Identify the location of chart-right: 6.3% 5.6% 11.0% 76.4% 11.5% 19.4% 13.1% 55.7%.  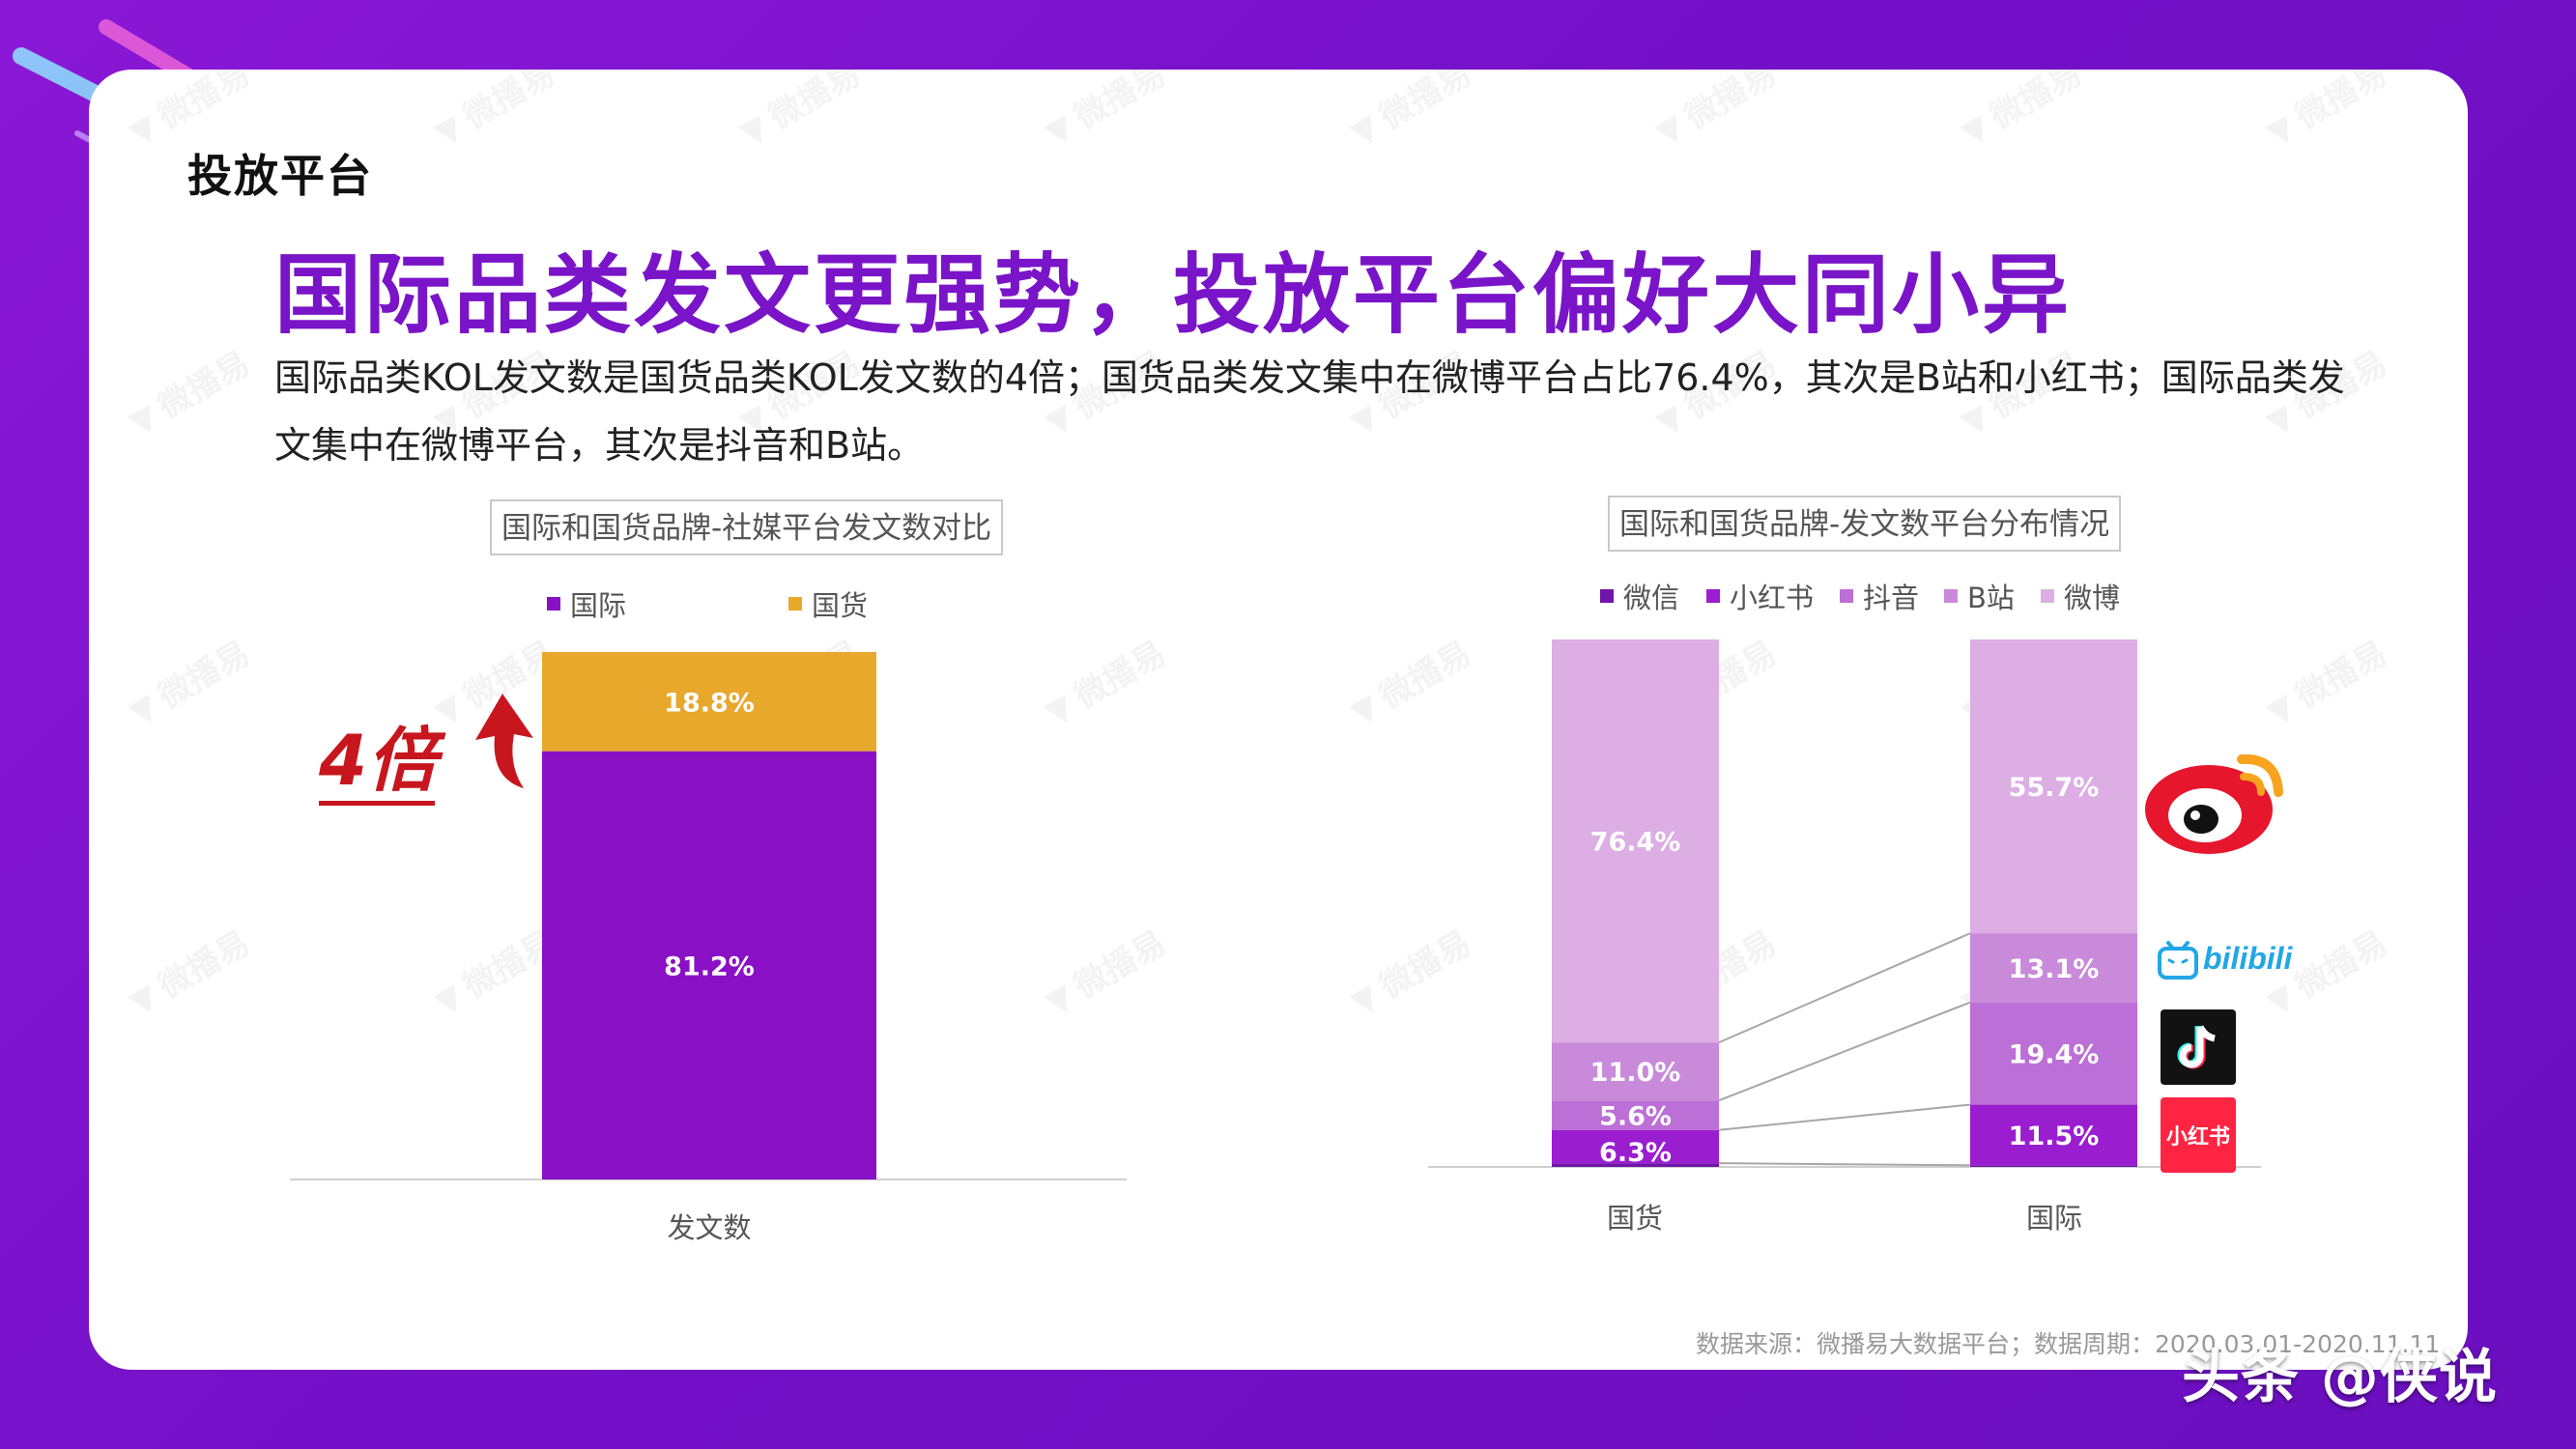
(1845, 903).